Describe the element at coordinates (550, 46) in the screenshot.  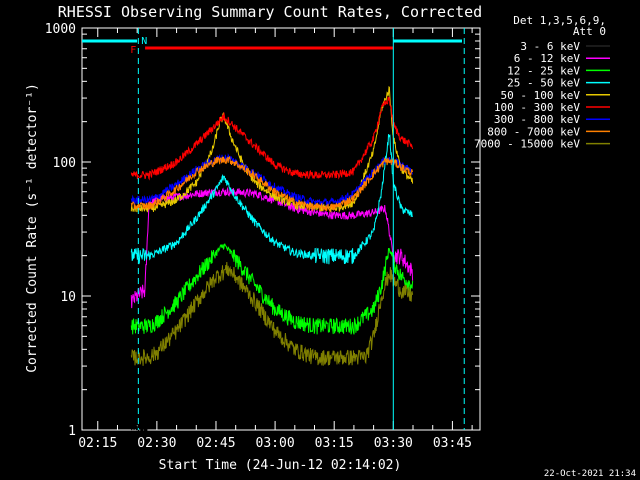
I see `legend-label: 3 - 6 keV` at that location.